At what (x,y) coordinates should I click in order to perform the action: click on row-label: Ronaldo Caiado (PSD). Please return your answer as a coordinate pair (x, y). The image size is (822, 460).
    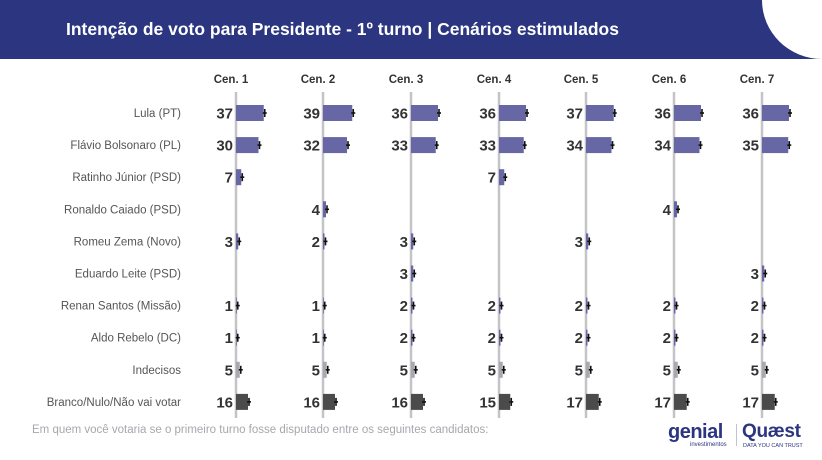
    Looking at the image, I should click on (122, 210).